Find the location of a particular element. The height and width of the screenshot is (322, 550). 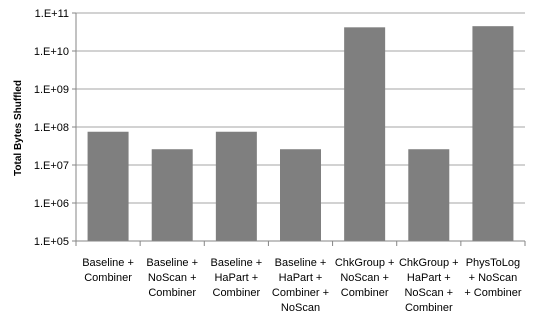

y-tick-label: 1.E+11 is located at coordinates (52, 14).